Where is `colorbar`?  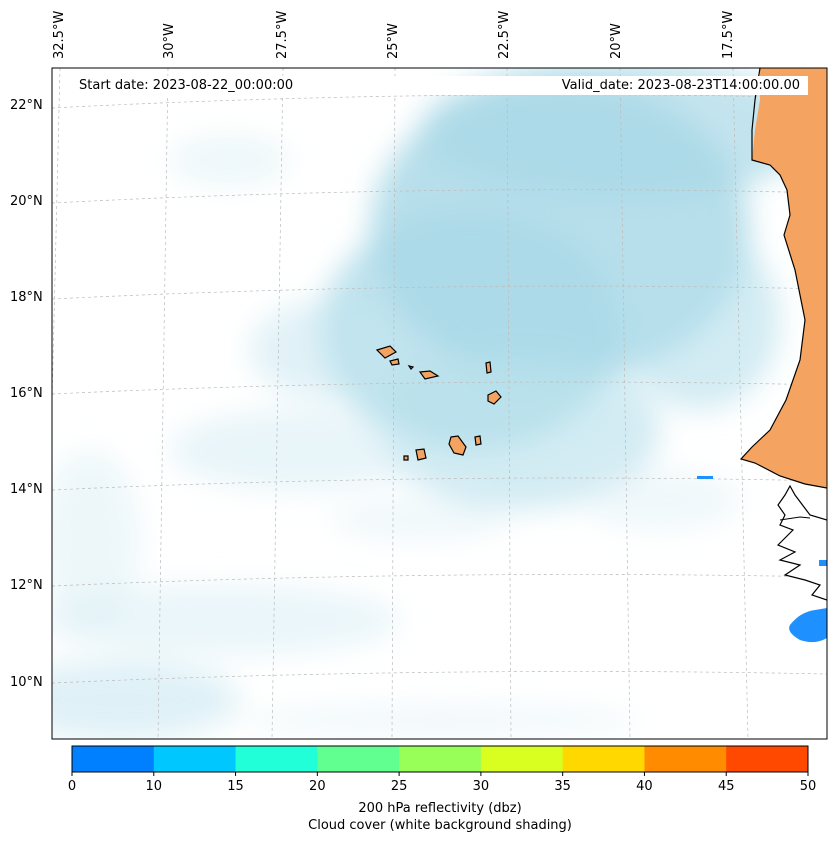
colorbar is located at coordinates (440, 759).